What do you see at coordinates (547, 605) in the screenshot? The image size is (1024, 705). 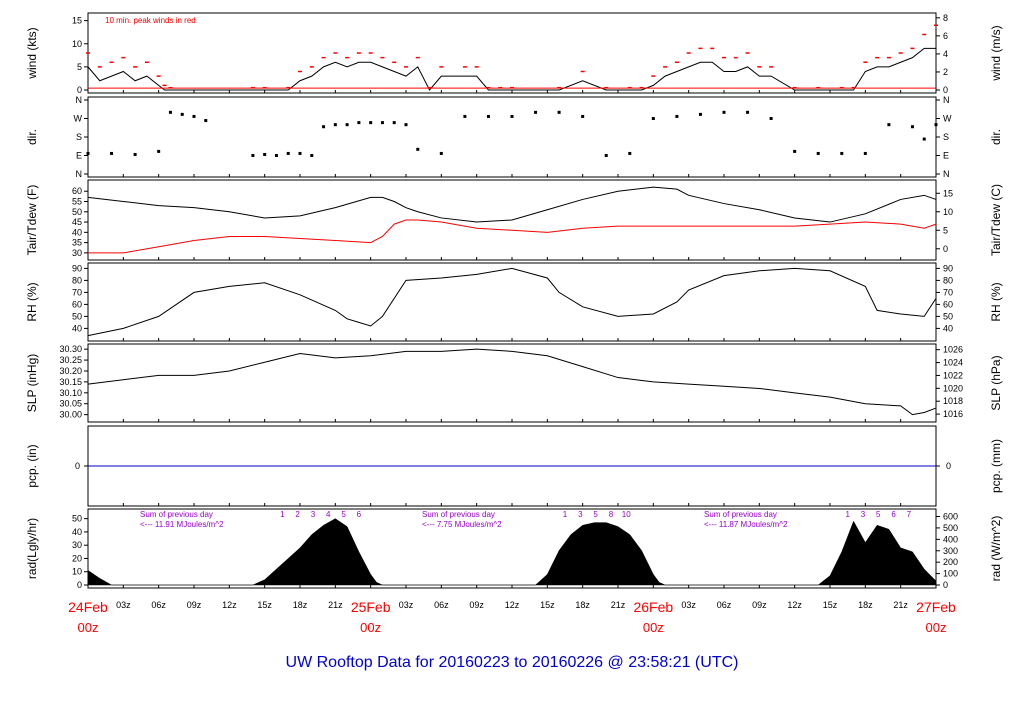 I see `hour-tick-label: 15z` at bounding box center [547, 605].